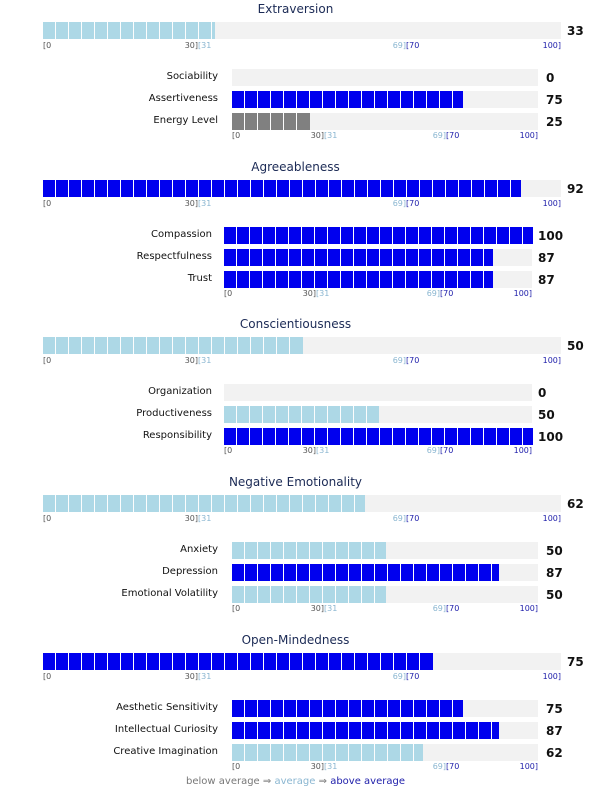 This screenshot has height=789, width=591. I want to click on section-2-facet-tick-high-start: [70, so click(447, 450).